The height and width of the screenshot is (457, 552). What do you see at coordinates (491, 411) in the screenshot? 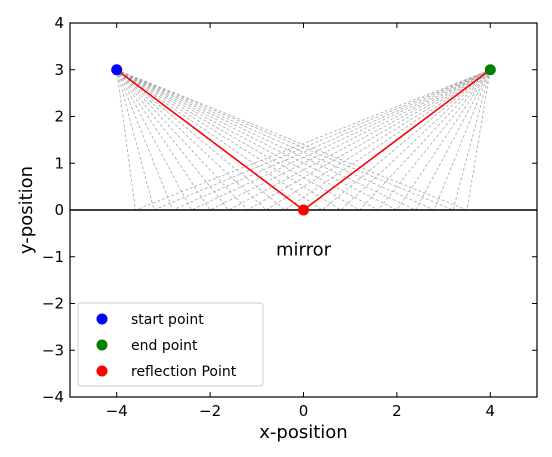
I see `x-tick-label: 4` at bounding box center [491, 411].